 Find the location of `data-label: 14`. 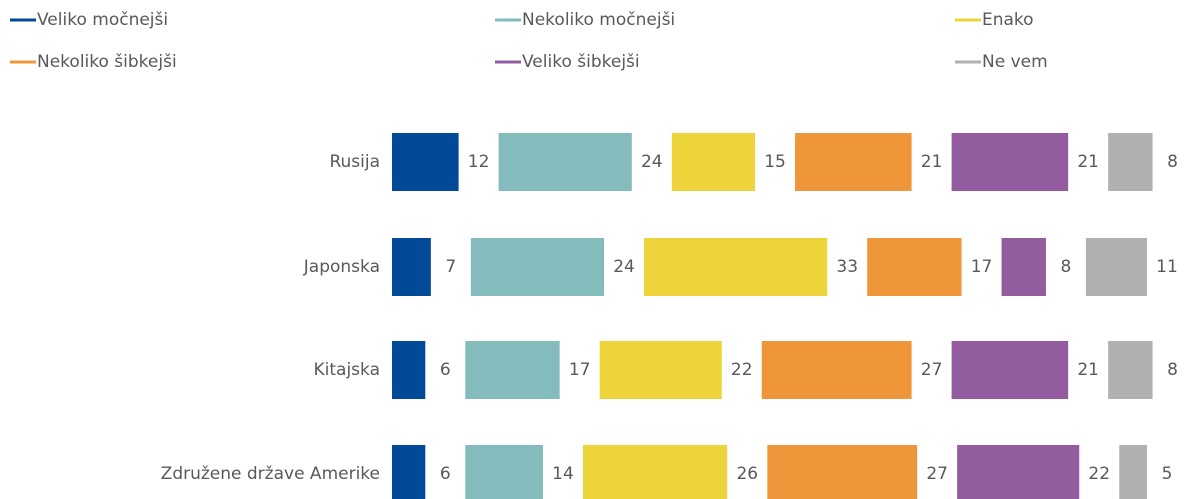

data-label: 14 is located at coordinates (563, 474).